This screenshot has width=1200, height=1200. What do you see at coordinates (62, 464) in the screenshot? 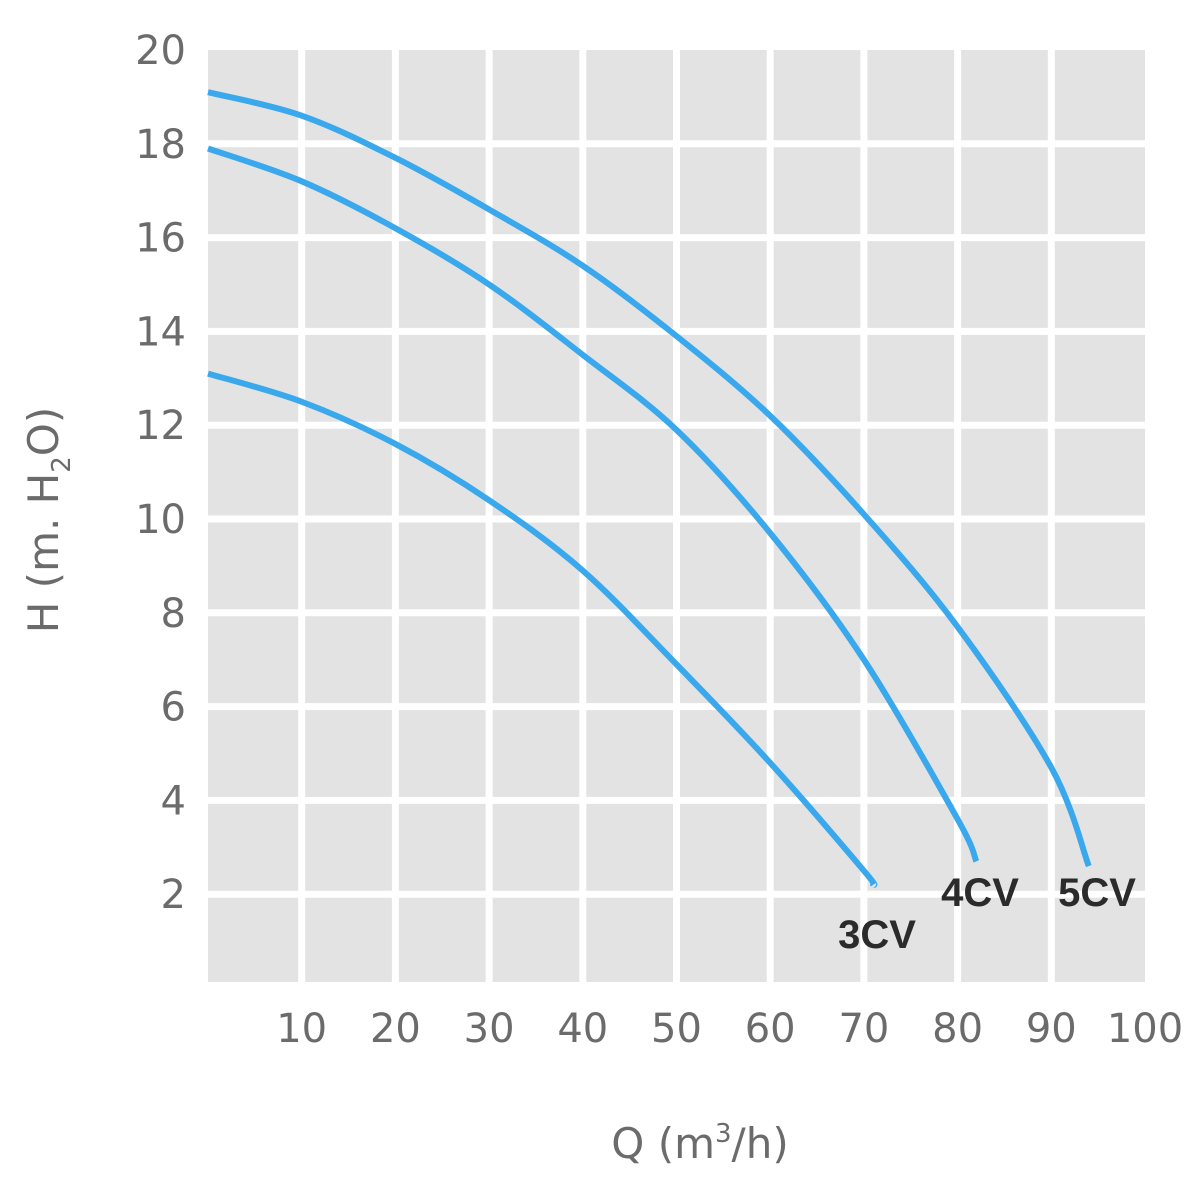
I see `y-axis-label-sub: 2` at bounding box center [62, 464].